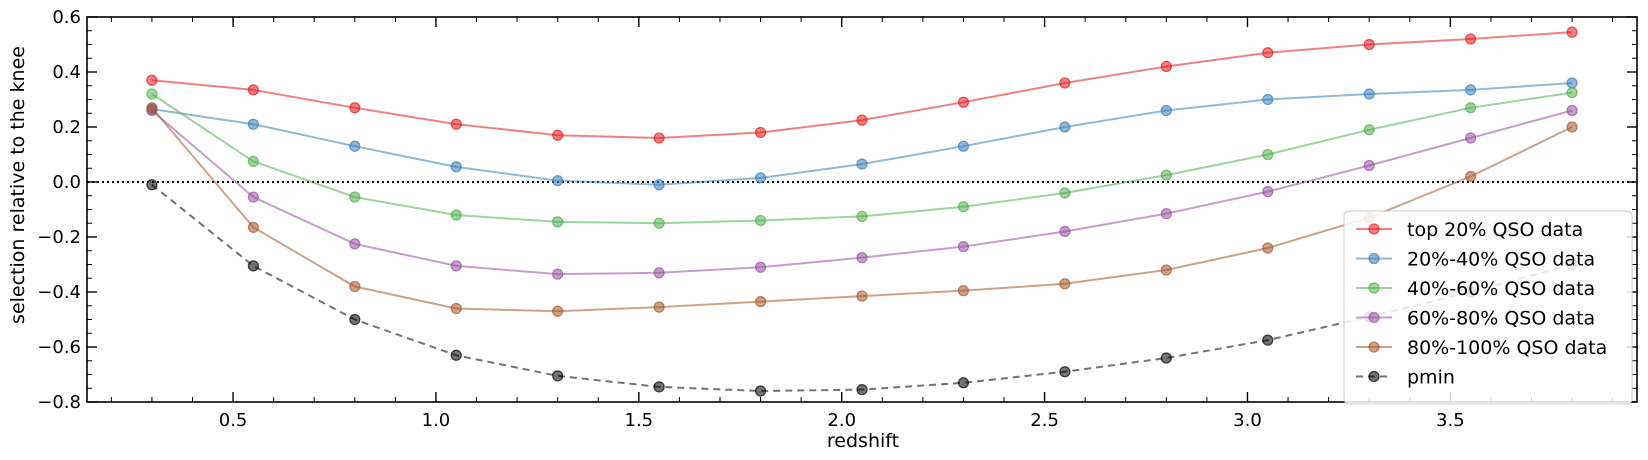  Describe the element at coordinates (59, 292) in the screenshot. I see `y-tick-label: −0.4` at that location.